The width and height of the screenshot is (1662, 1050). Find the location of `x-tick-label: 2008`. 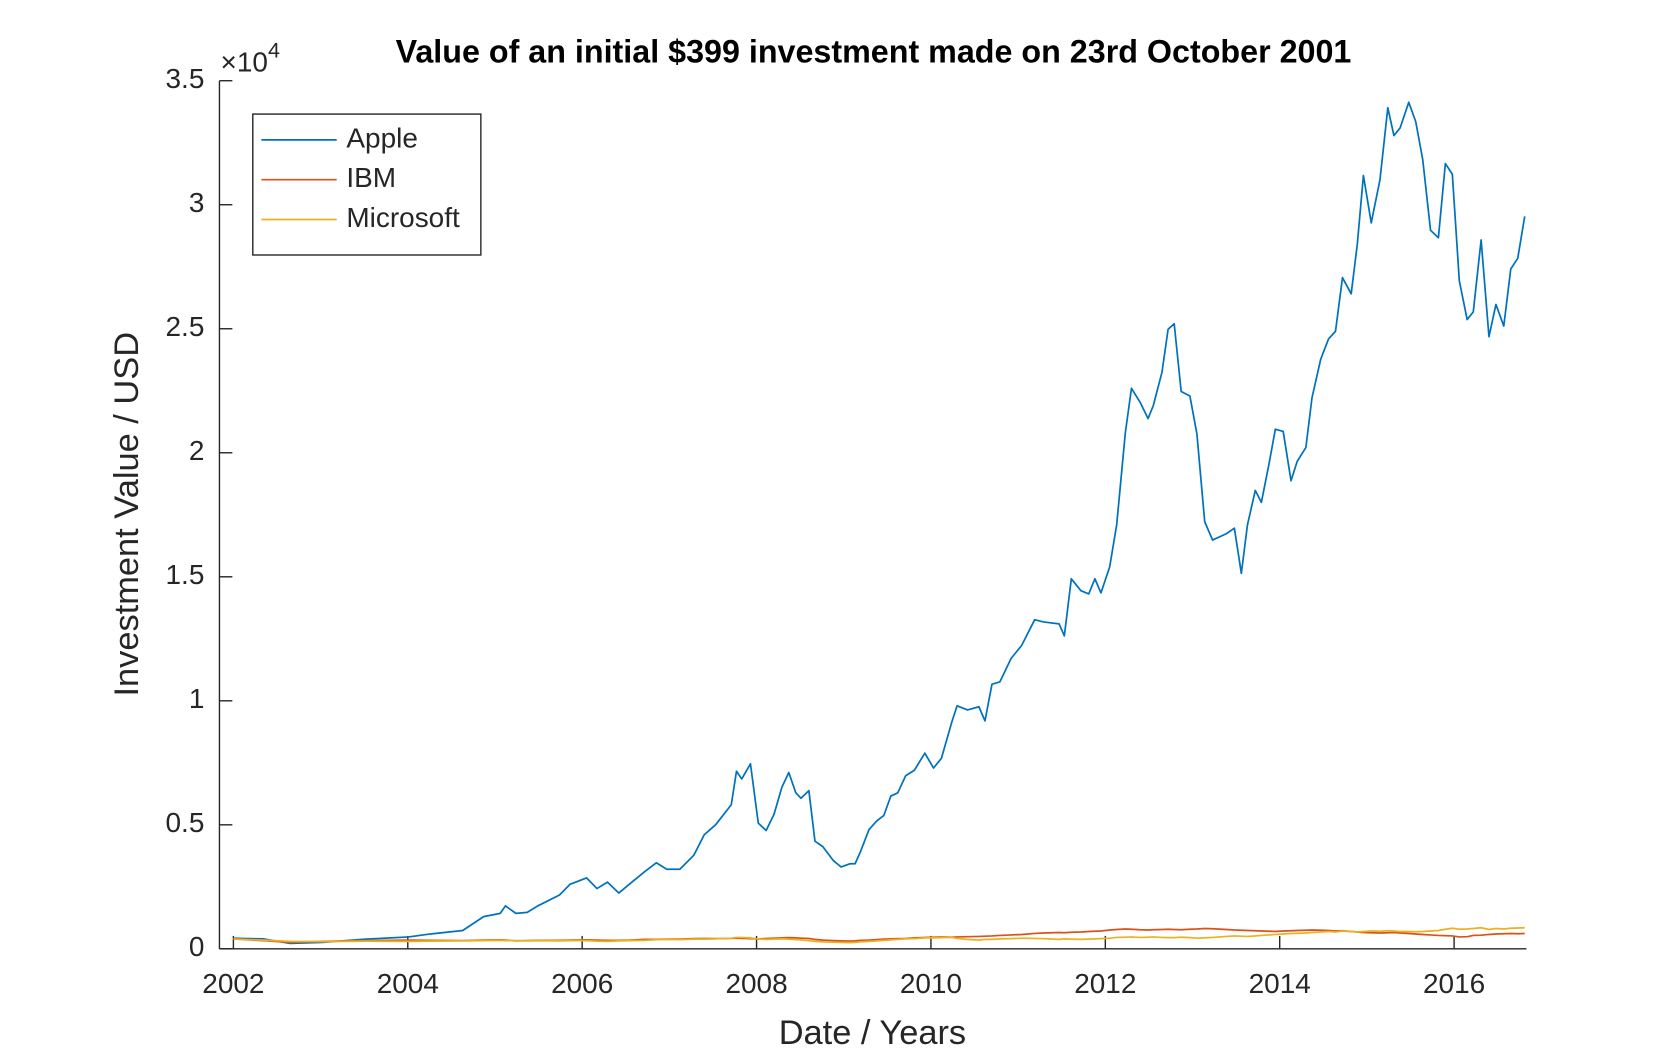

x-tick-label: 2008 is located at coordinates (756, 983).